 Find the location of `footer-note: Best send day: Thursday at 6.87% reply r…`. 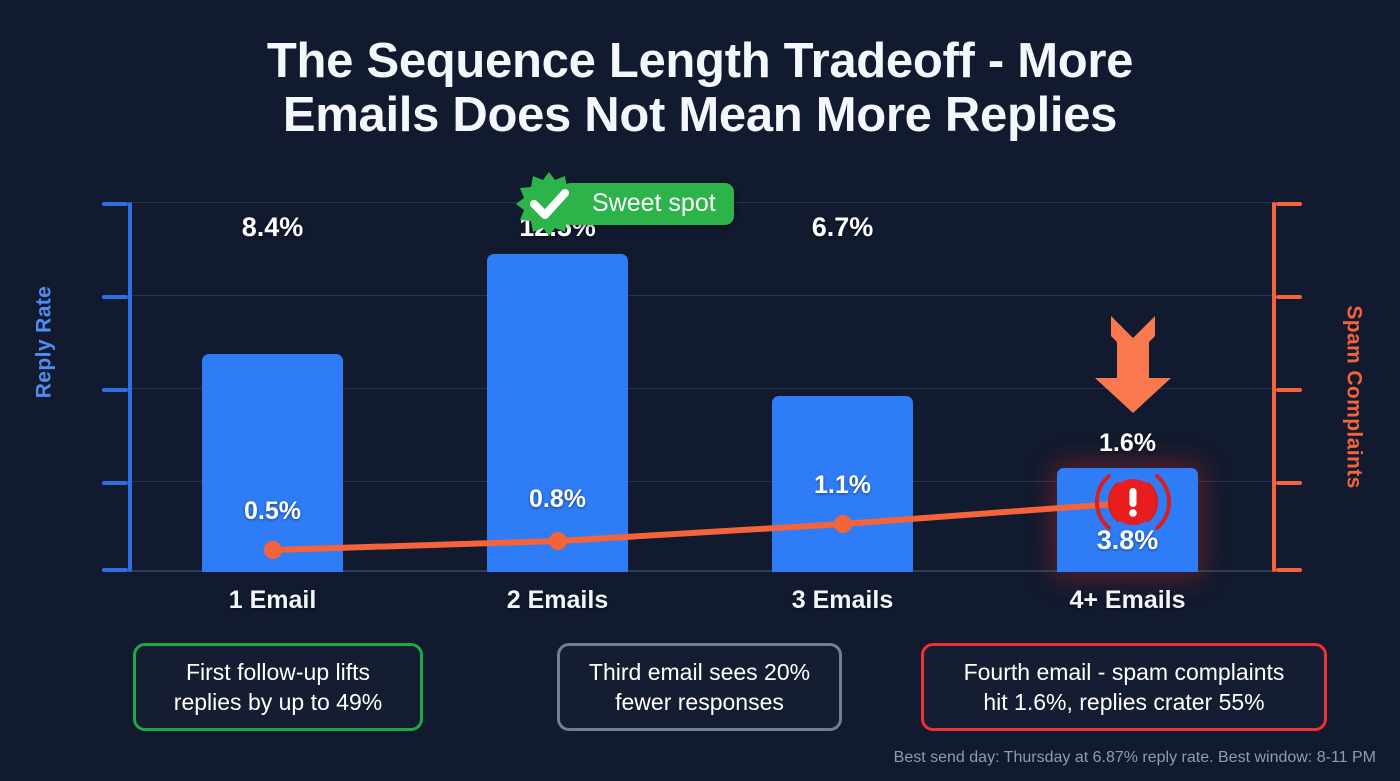

footer-note: Best send day: Thursday at 6.87% reply r… is located at coordinates (1134, 757).